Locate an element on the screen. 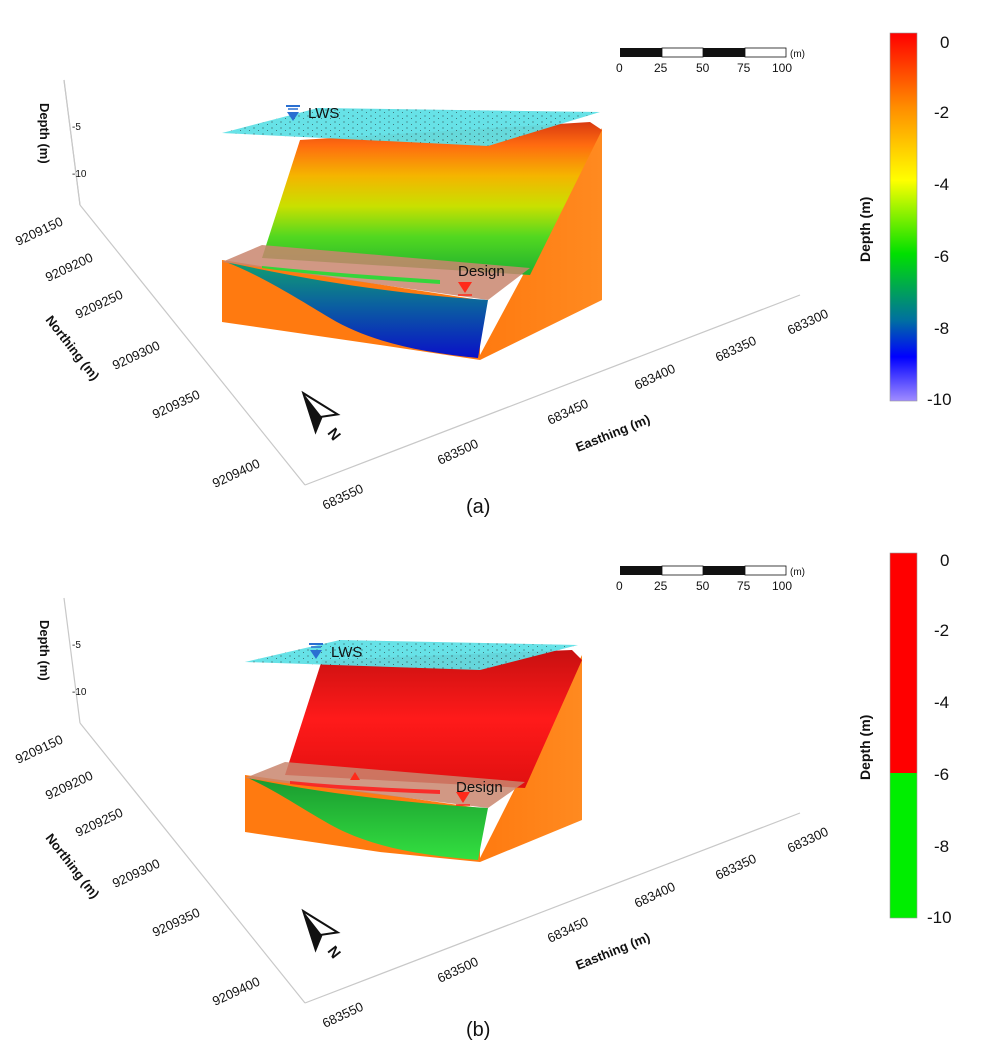 This screenshot has width=992, height=1063. design-marker-a: Design is located at coordinates (481, 279).